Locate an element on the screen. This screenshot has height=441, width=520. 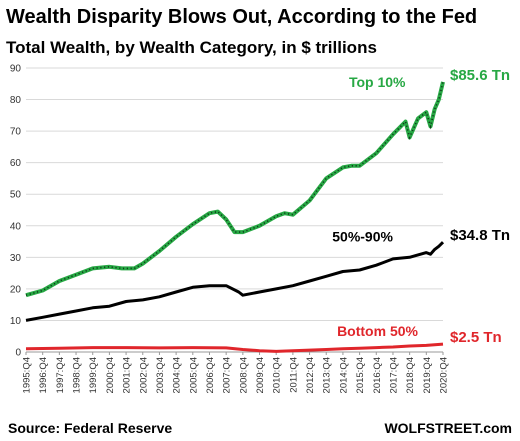
series-name-label: Top 10% is located at coordinates (377, 82).